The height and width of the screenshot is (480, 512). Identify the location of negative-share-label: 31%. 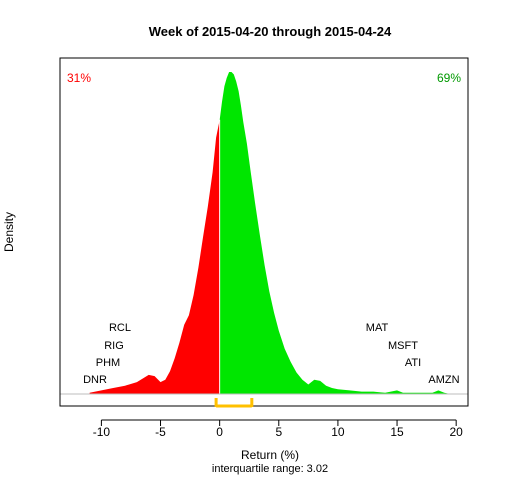
(79, 78).